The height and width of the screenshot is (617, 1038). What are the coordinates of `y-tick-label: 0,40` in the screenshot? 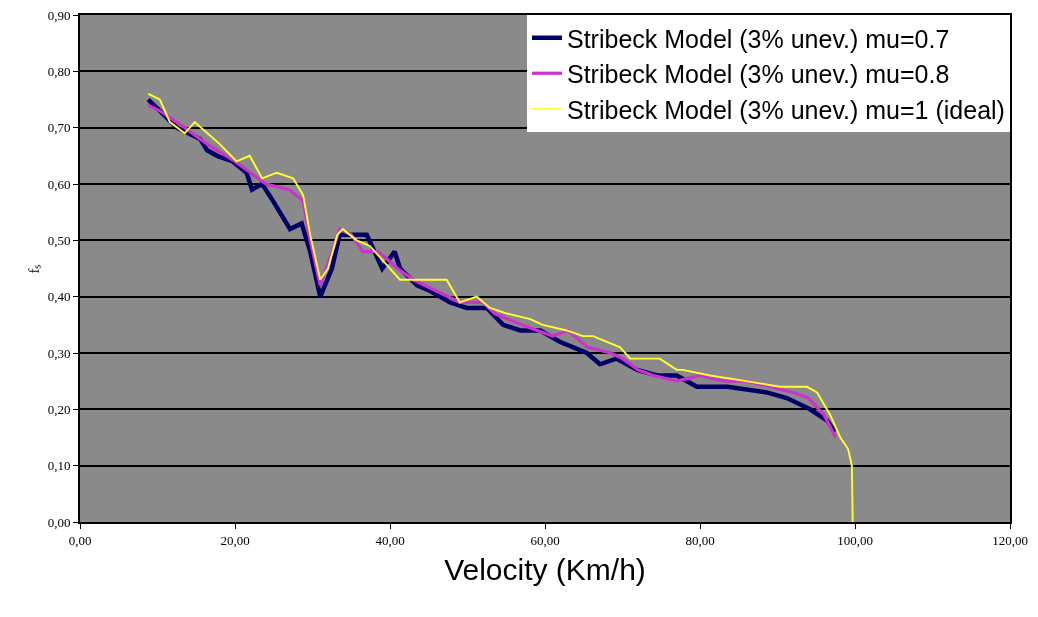 It's located at (59, 297).